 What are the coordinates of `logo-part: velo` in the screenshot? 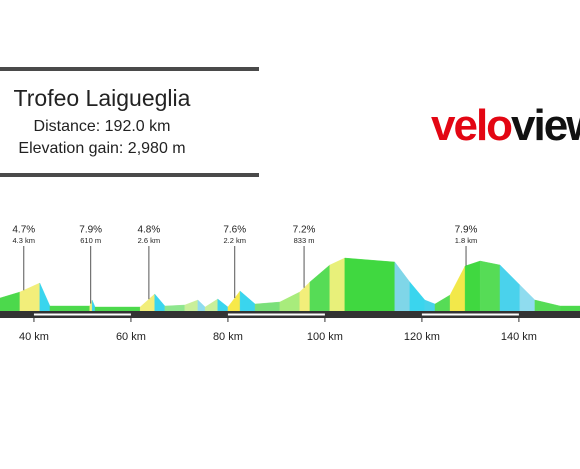 It's located at (471, 125).